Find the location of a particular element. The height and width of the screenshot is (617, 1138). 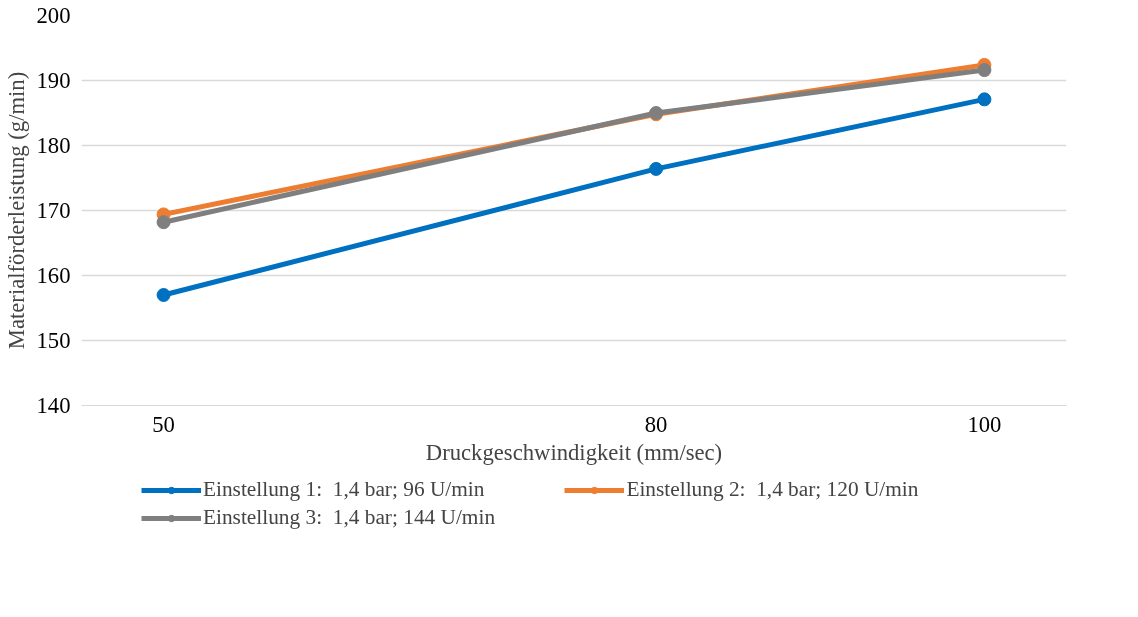

y-tick-label: 160 is located at coordinates (53, 275).